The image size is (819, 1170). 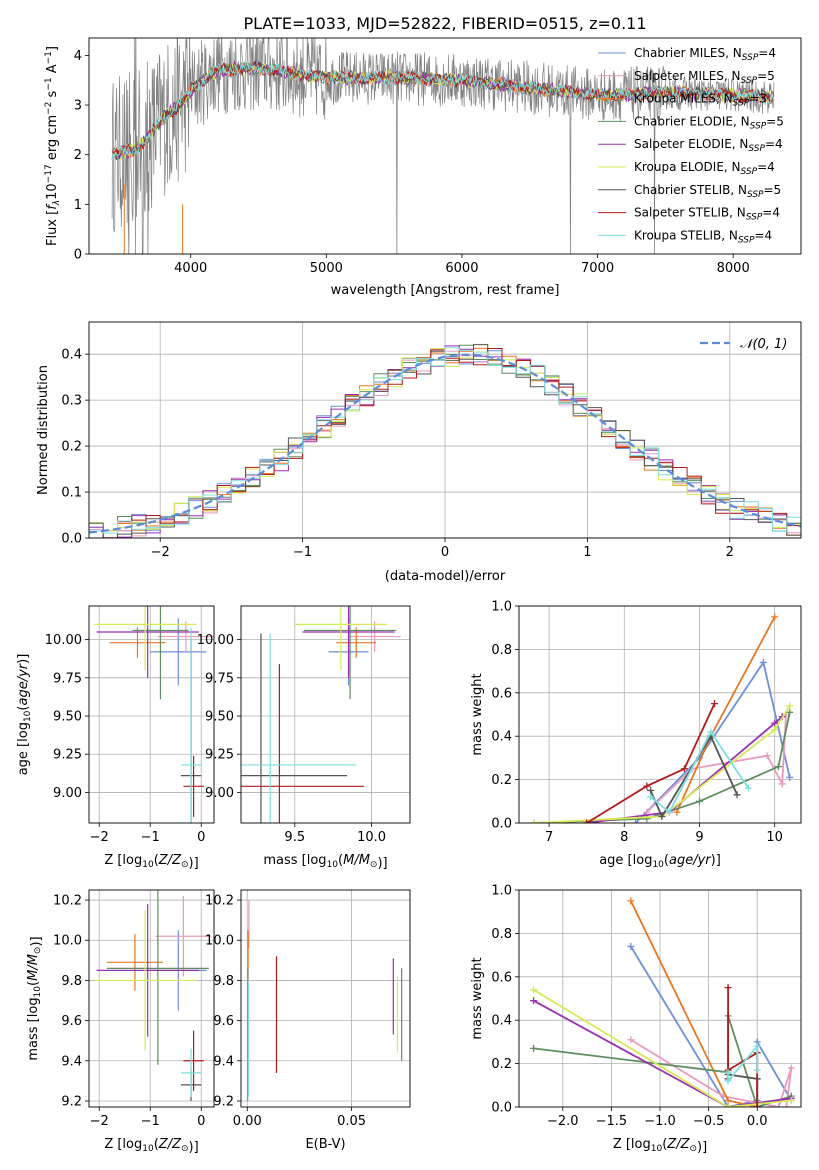 I want to click on weight-line-chabrier_miles, so click(x=712, y=741).